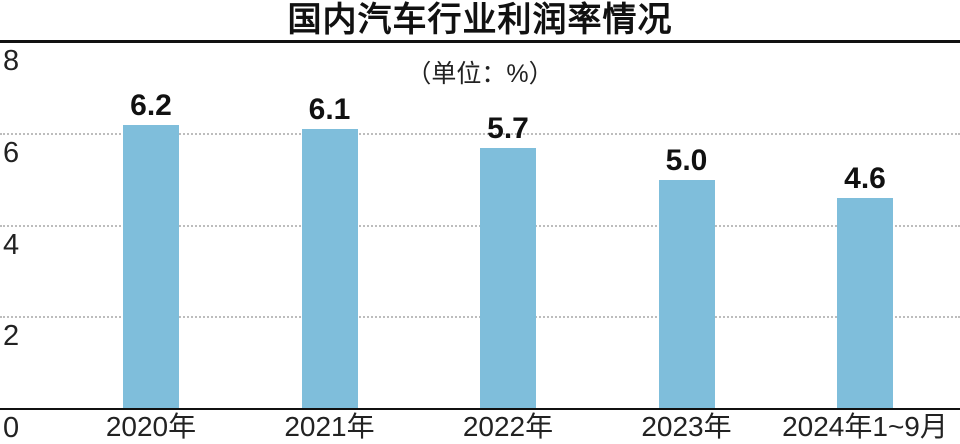  What do you see at coordinates (865, 303) in the screenshot?
I see `bar-2024年1~9月` at bounding box center [865, 303].